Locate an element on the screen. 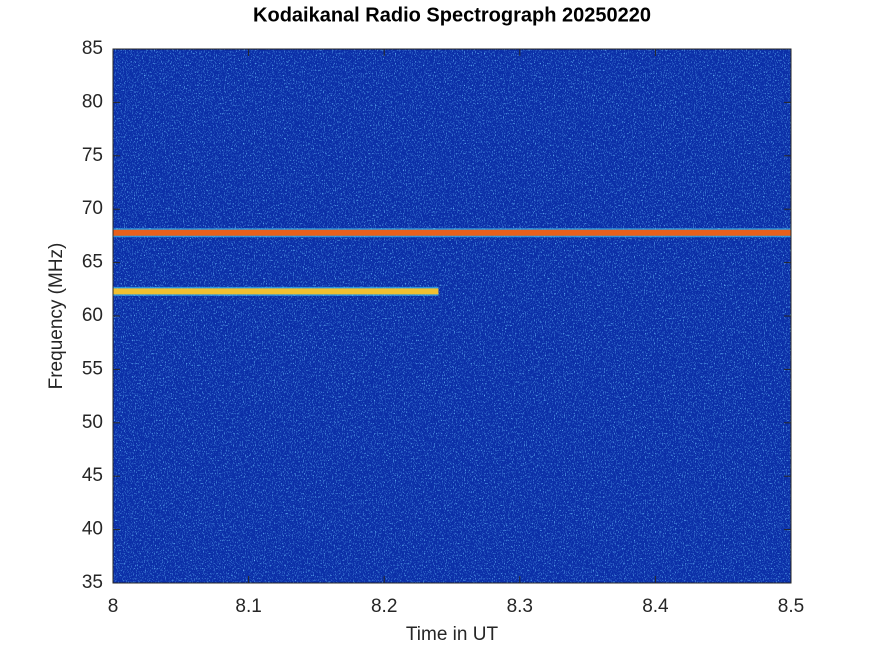 This screenshot has width=874, height=655. x-tick-label: 8.4 is located at coordinates (655, 606).